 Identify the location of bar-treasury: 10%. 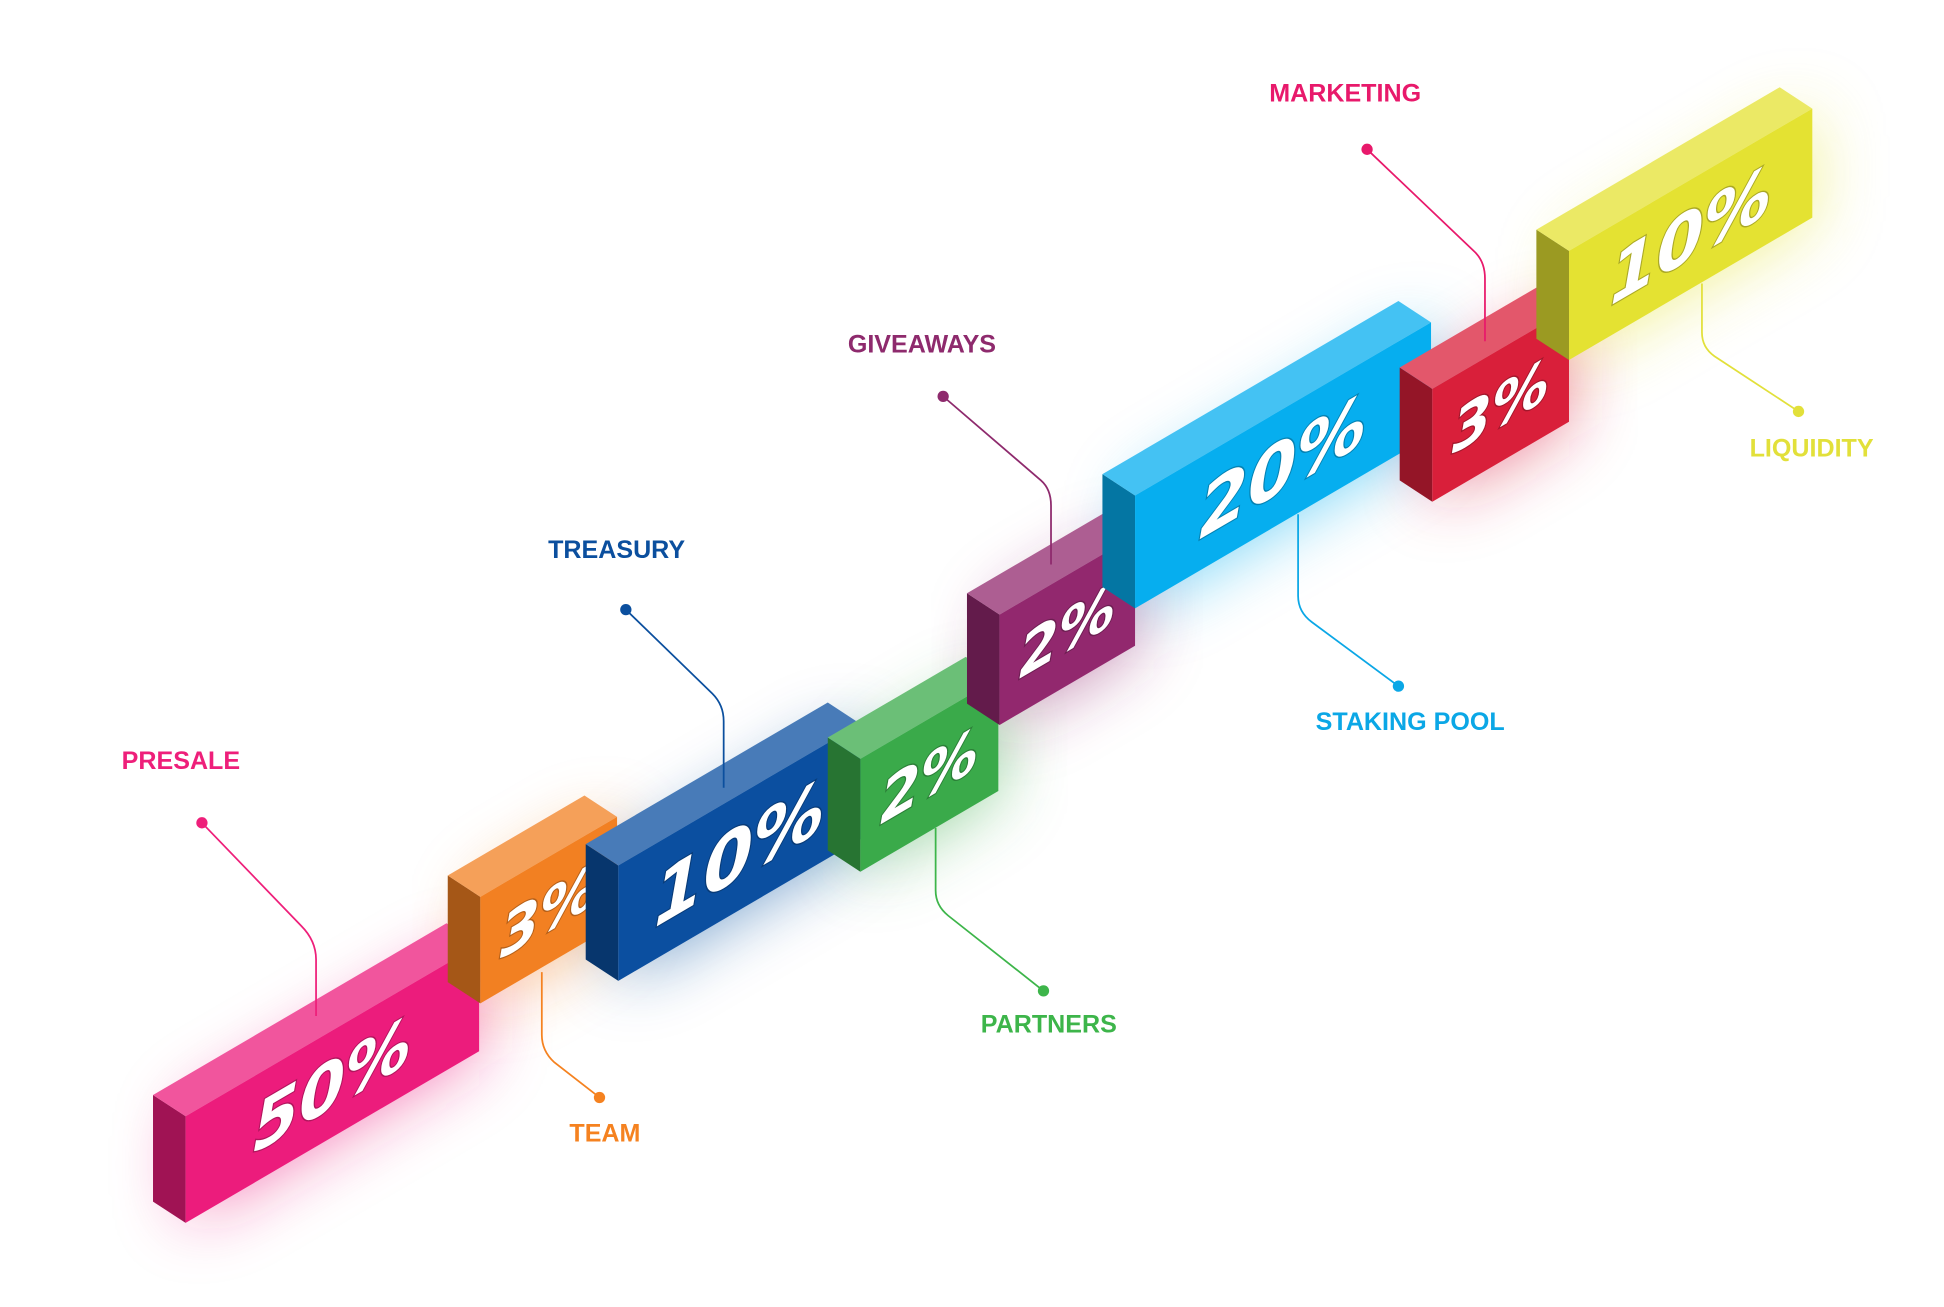
(723, 841).